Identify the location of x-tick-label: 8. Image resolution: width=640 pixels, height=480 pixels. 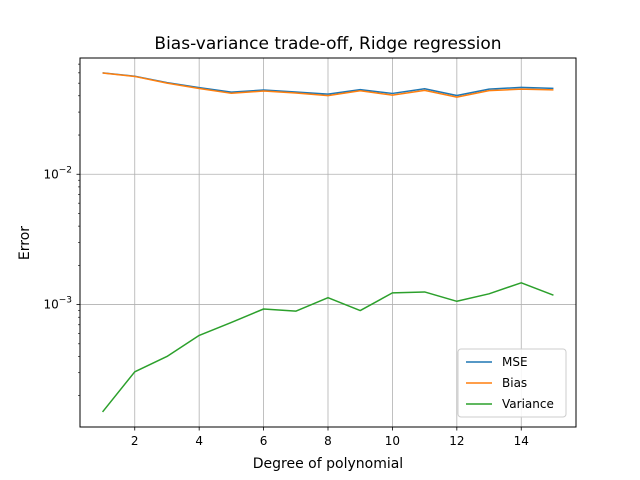
(328, 441).